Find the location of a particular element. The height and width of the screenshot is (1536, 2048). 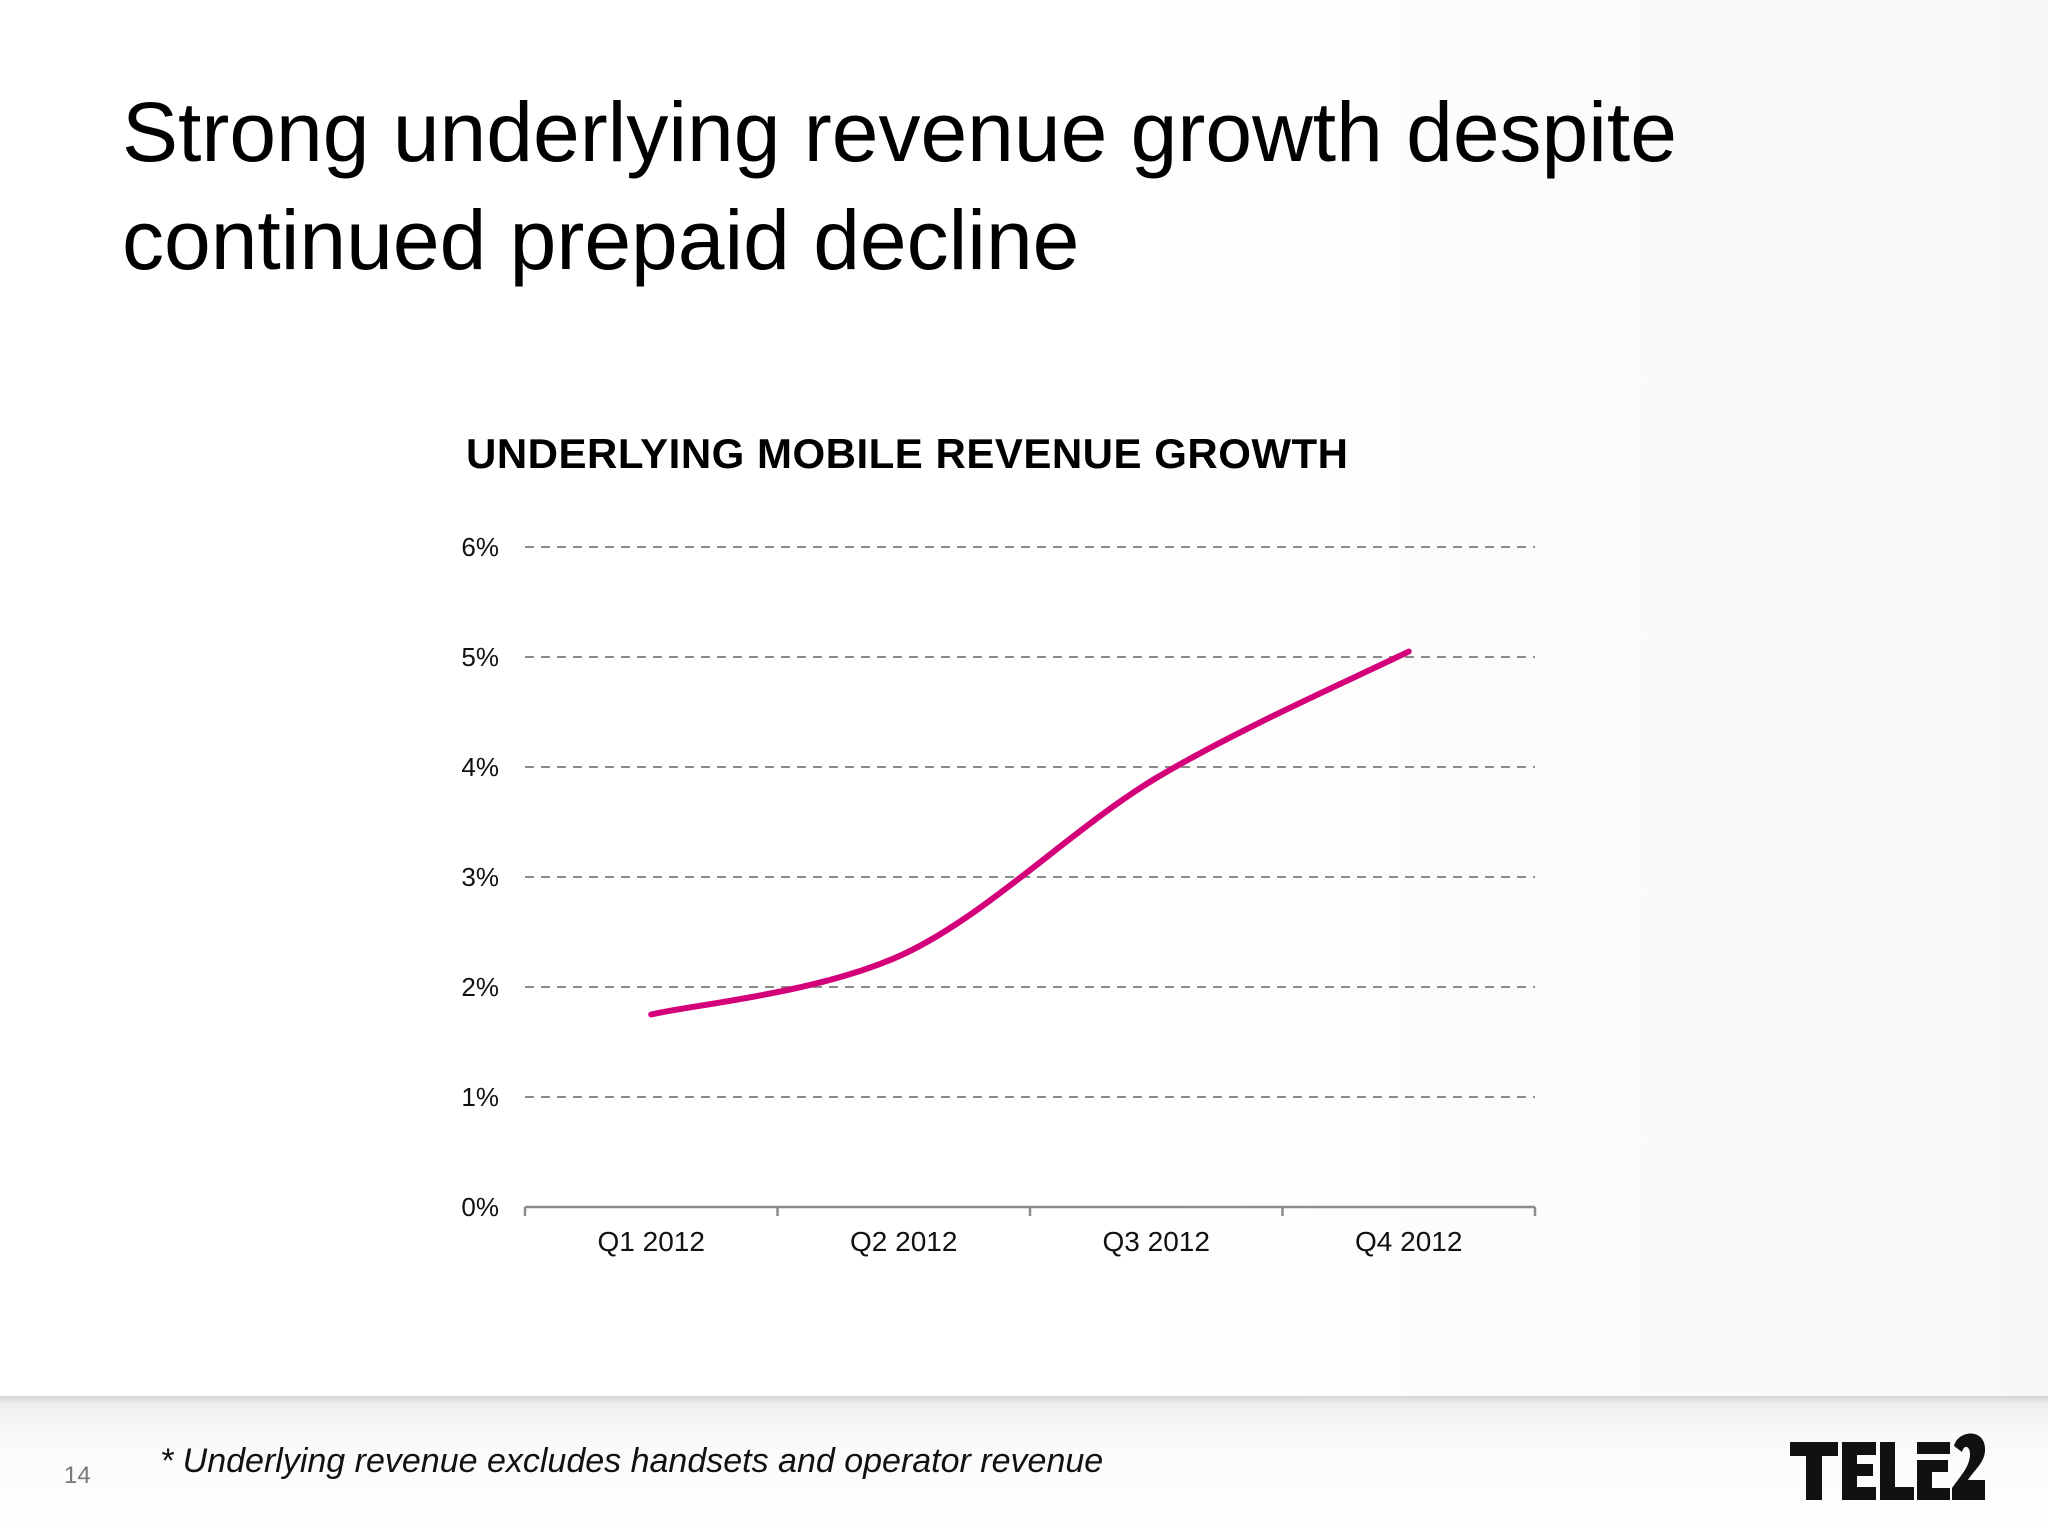

series-line is located at coordinates (1030, 833).